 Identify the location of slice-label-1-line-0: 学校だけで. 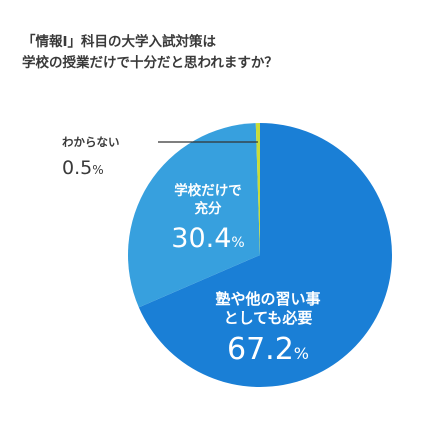
(208, 190).